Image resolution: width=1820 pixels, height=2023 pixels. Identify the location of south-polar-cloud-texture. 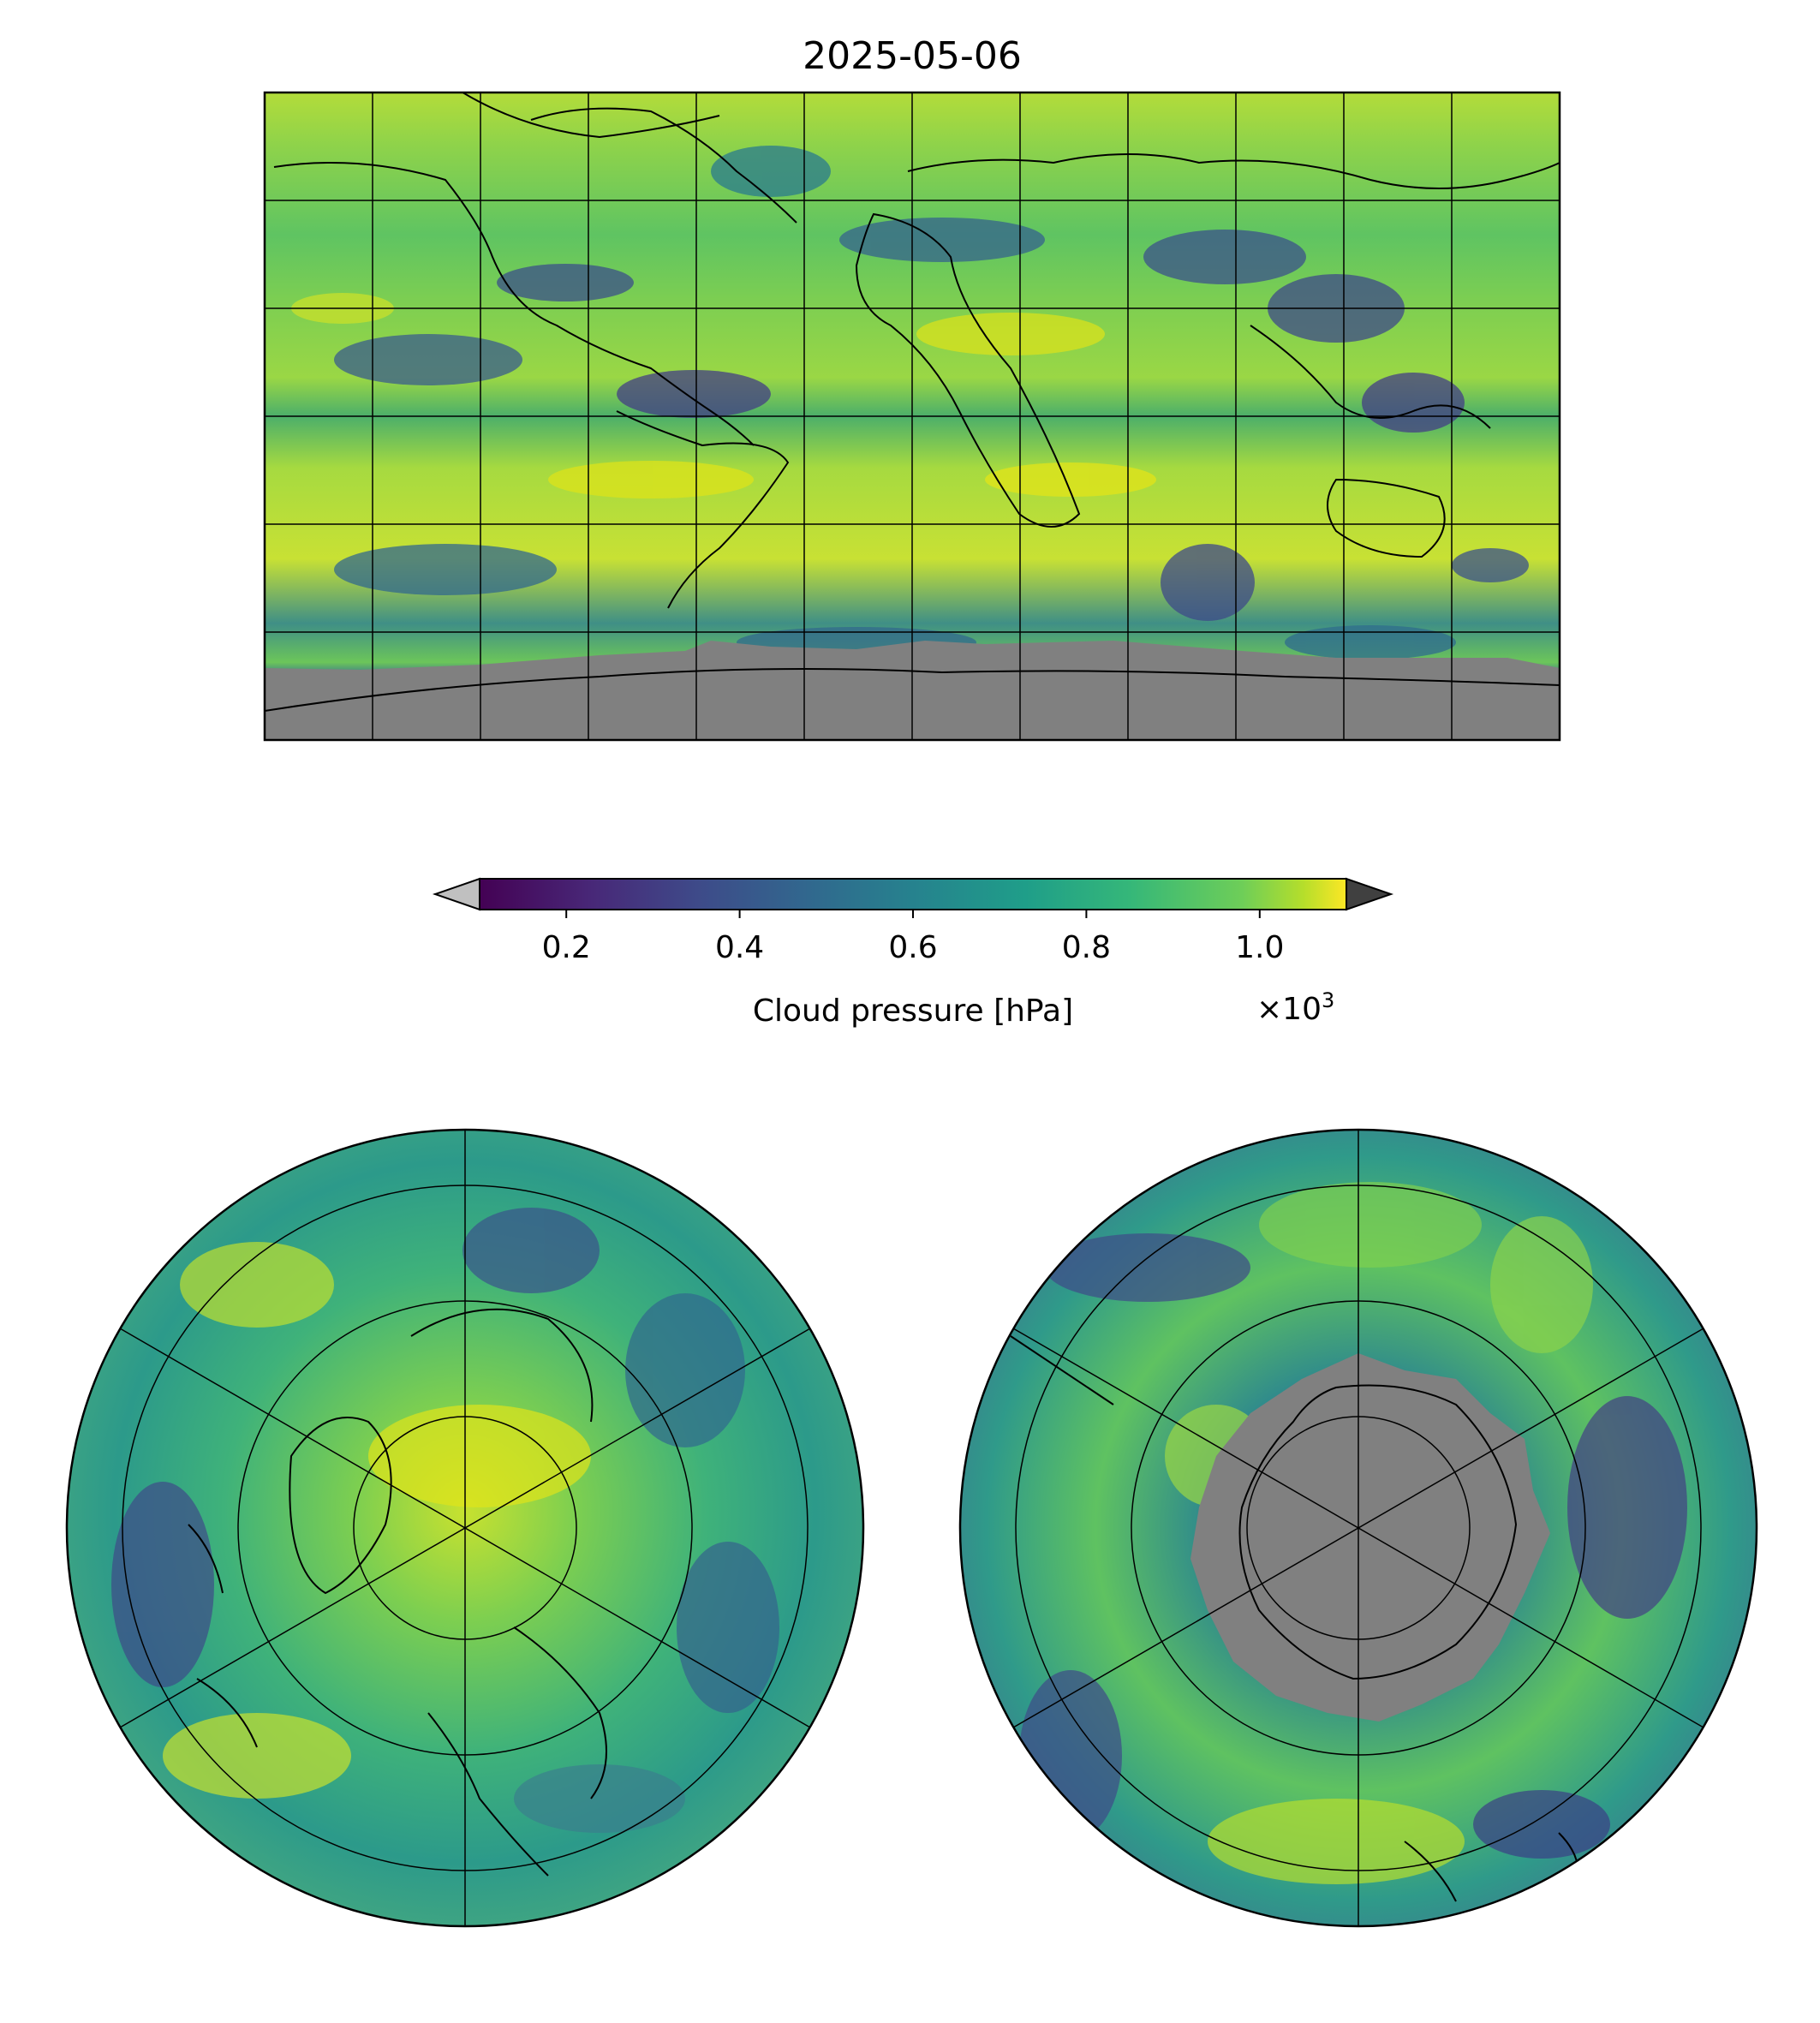
(1353, 1533).